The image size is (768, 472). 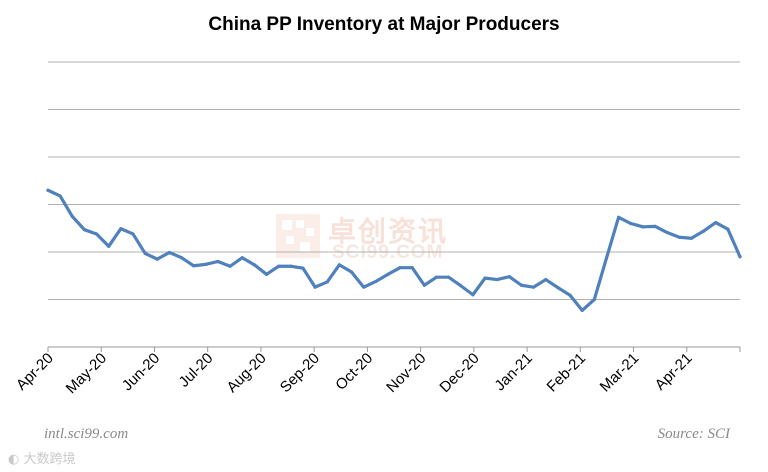 I want to click on x-tick-label: Oct-20, so click(x=354, y=372).